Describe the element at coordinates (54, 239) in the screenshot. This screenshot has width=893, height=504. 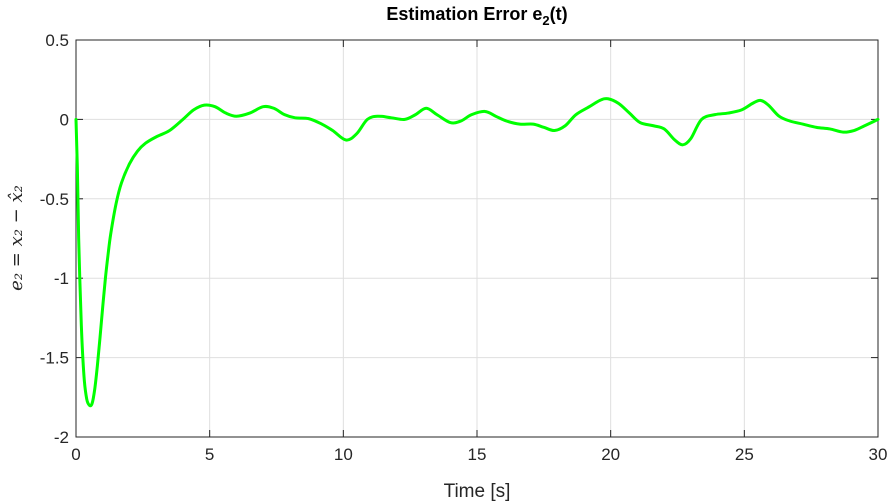
I see `y-tick-labels: 0.5 0 -0.5 -1 -1.5 -2` at that location.